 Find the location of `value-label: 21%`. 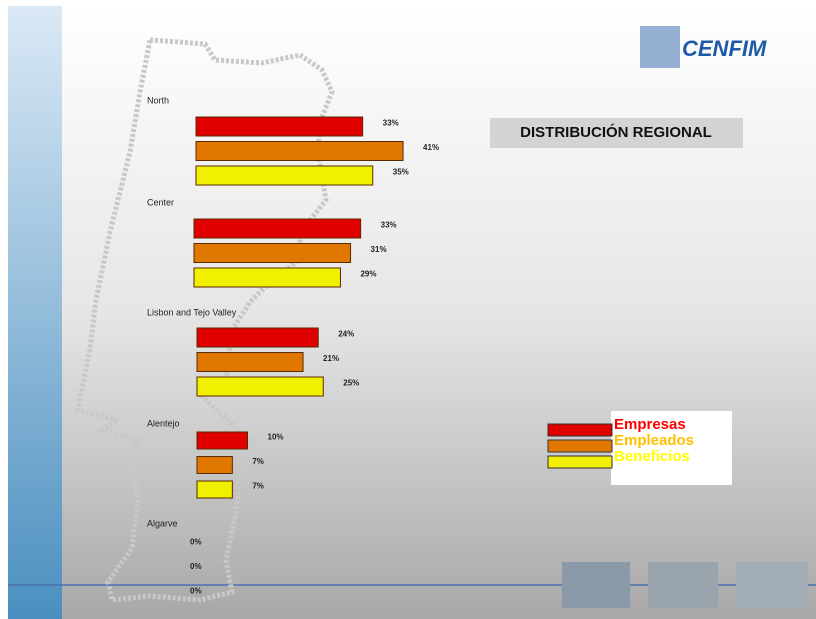

value-label: 21% is located at coordinates (331, 358).